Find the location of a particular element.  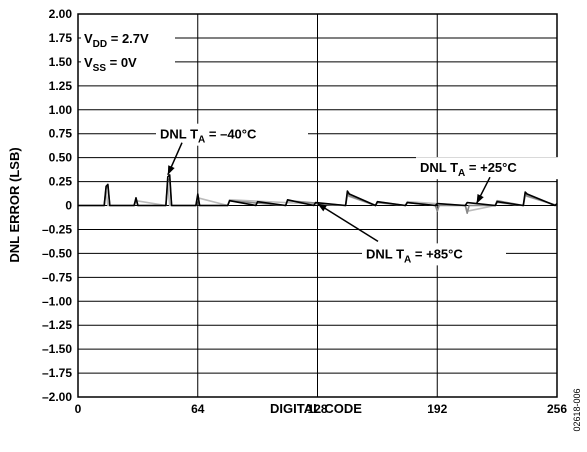

y-tick-label: 0.50 is located at coordinates (61, 158).